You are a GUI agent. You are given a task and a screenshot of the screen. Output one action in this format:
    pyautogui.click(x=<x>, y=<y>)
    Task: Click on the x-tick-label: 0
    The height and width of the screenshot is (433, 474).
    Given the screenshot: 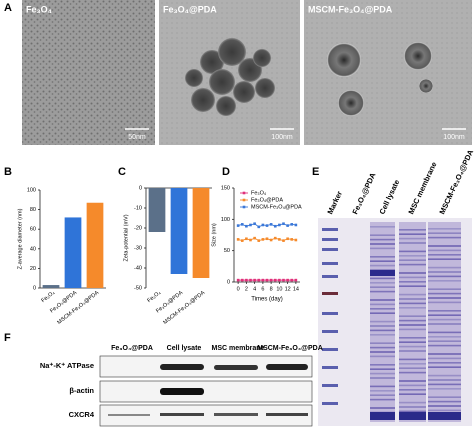 What is the action you would take?
    pyautogui.click(x=238, y=289)
    